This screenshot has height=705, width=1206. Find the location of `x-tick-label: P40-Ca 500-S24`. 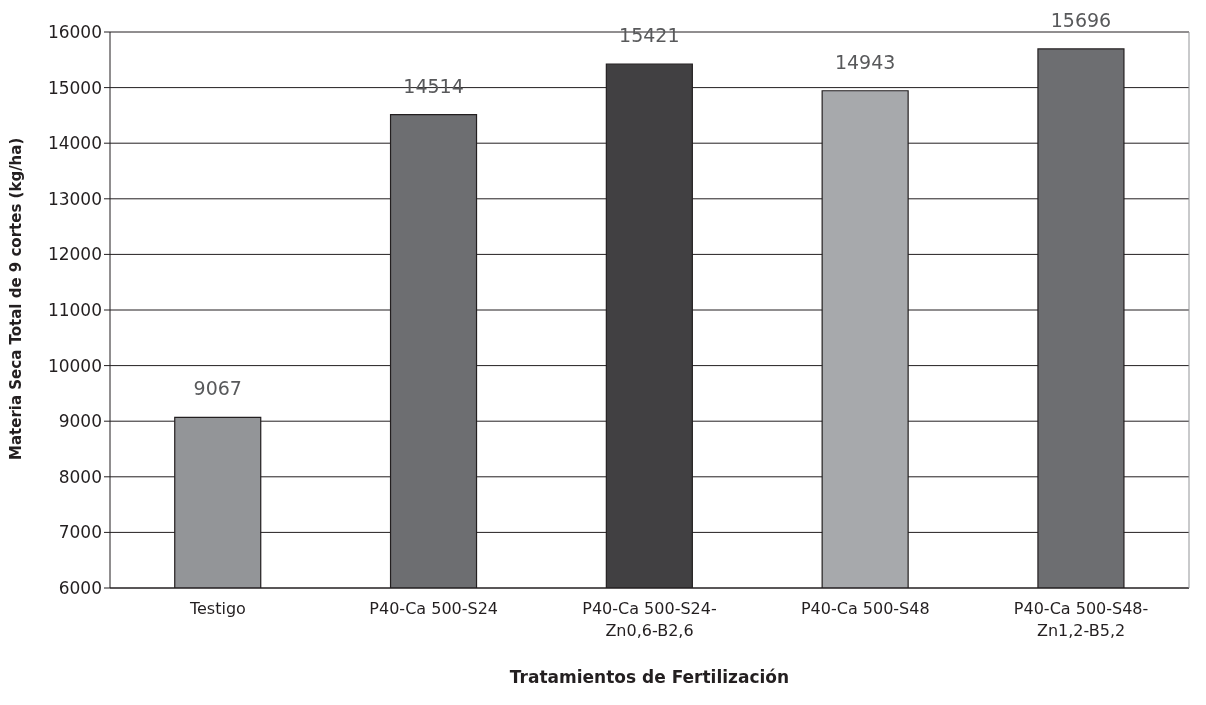

x-tick-label: P40-Ca 500-S24 is located at coordinates (434, 608).